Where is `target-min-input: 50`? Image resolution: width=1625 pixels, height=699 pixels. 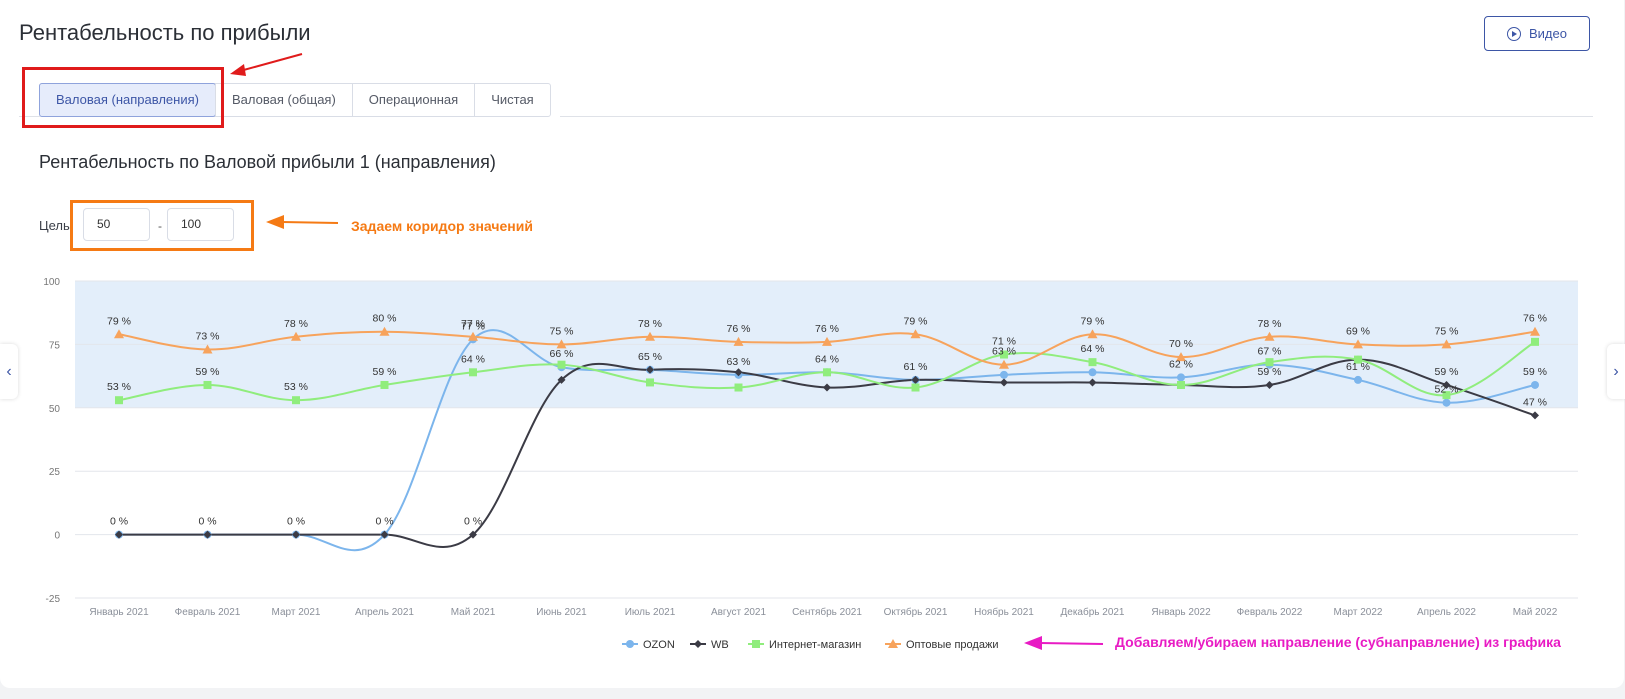 target-min-input: 50 is located at coordinates (116, 224).